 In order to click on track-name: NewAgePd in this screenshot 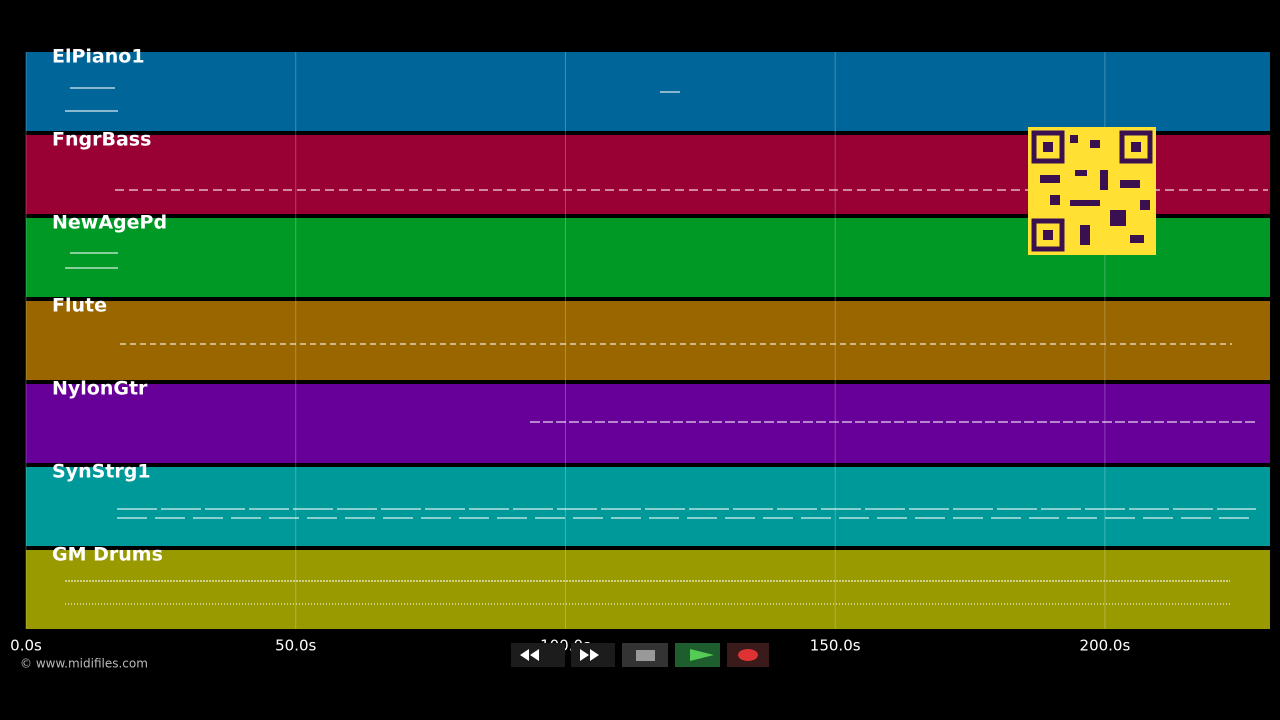, I will do `click(109, 223)`.